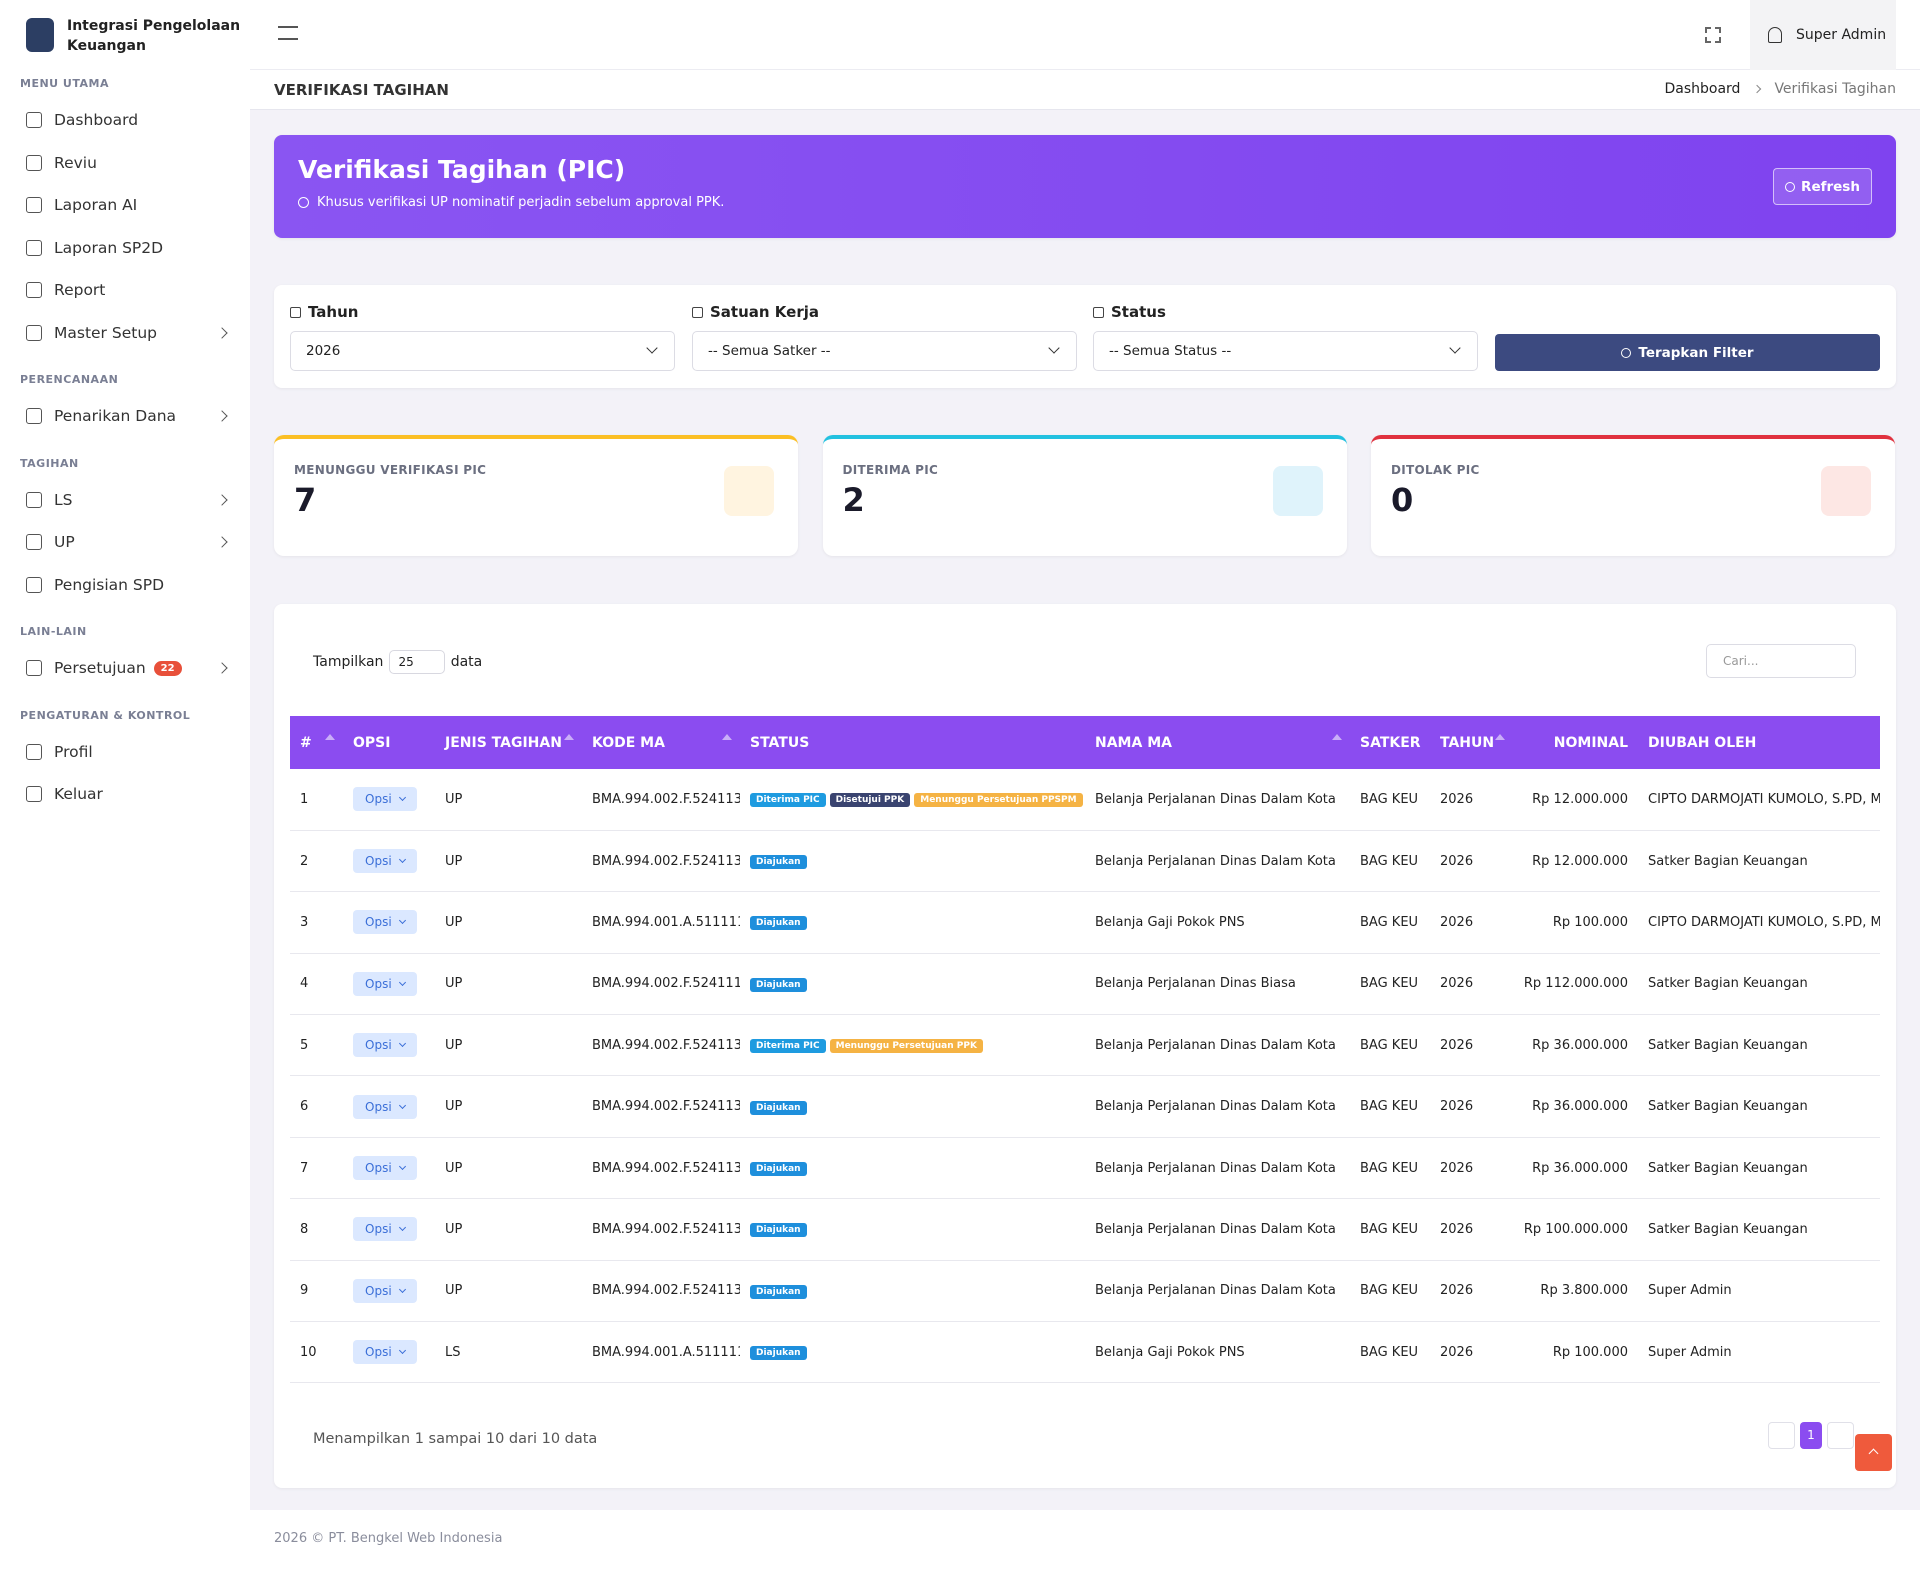 This screenshot has height=1571, width=1920. Describe the element at coordinates (1575, 1106) in the screenshot. I see `cell: Rp 36.000.000` at that location.